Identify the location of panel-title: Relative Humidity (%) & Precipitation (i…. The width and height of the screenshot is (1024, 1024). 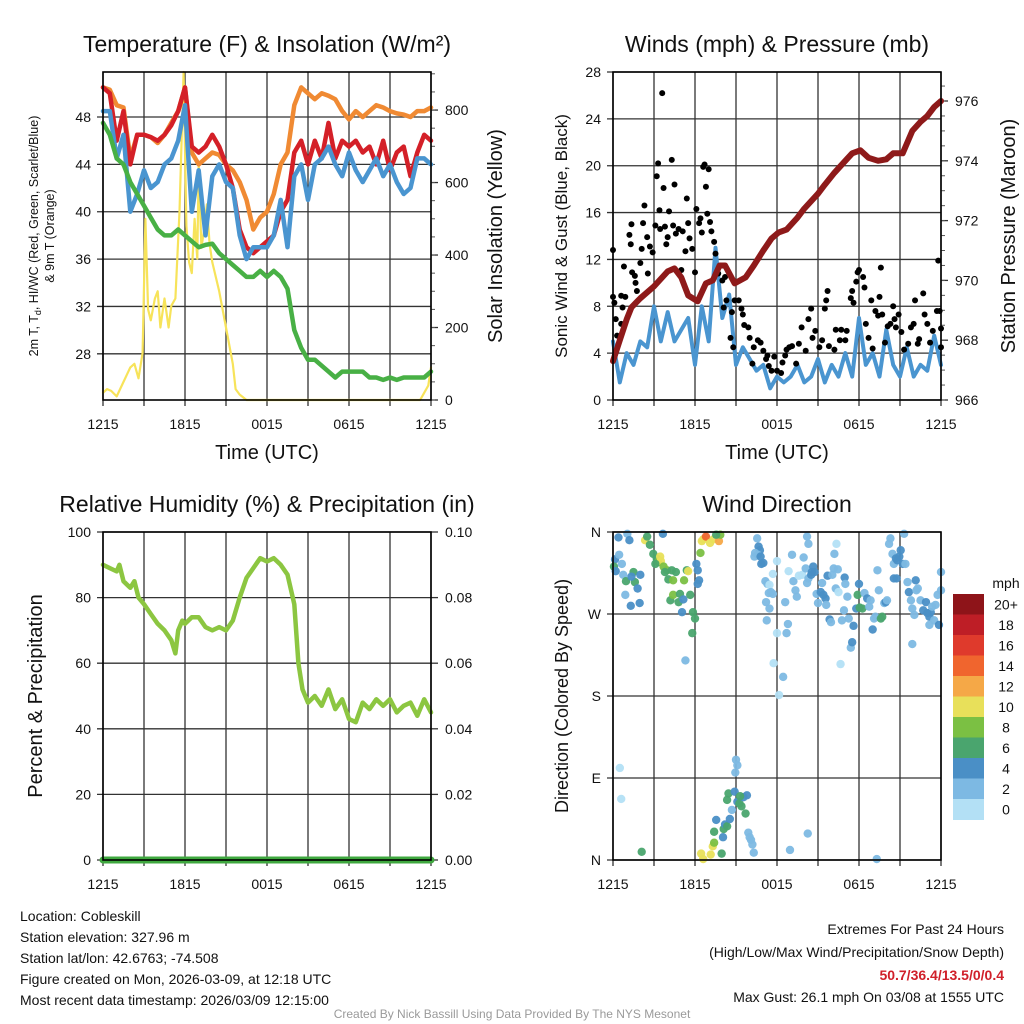
(266, 504).